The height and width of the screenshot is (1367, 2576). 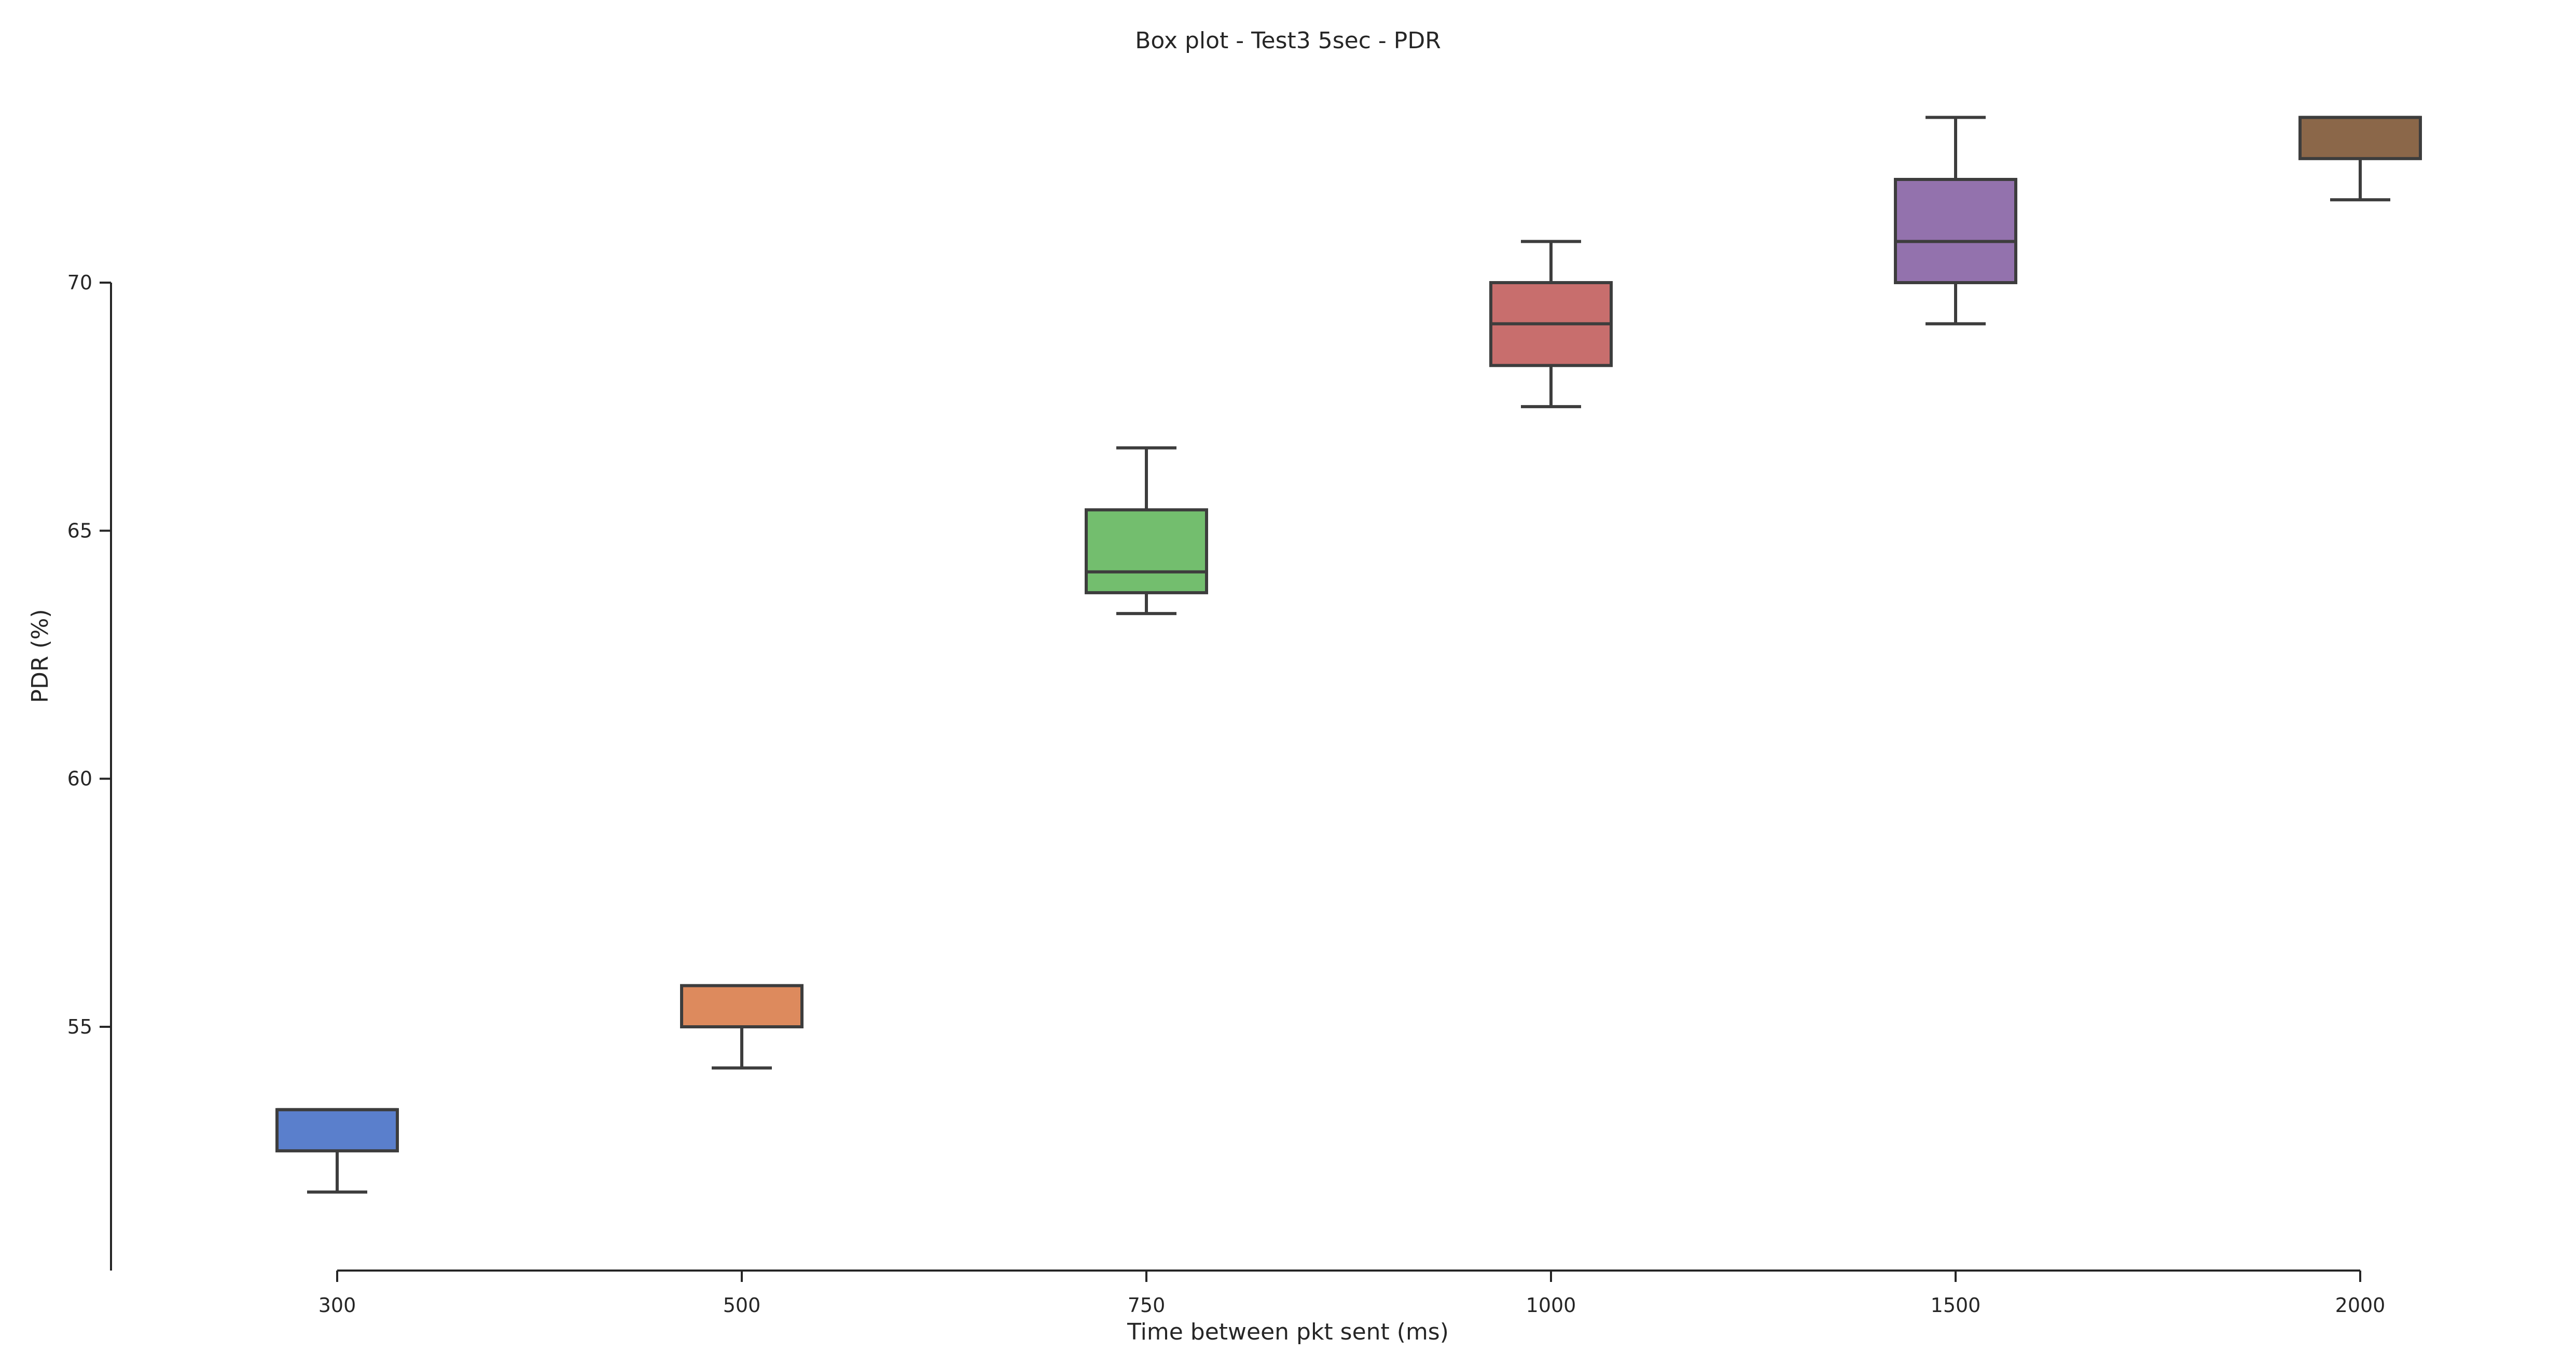 What do you see at coordinates (1288, 1332) in the screenshot?
I see `x-axis-label: Time between pkt sent (ms)` at bounding box center [1288, 1332].